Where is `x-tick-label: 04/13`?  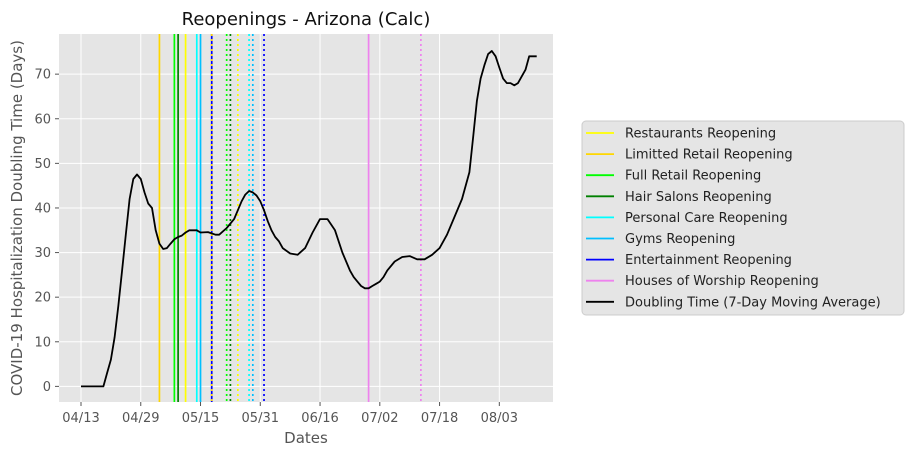
x-tick-label: 04/13 is located at coordinates (80, 418).